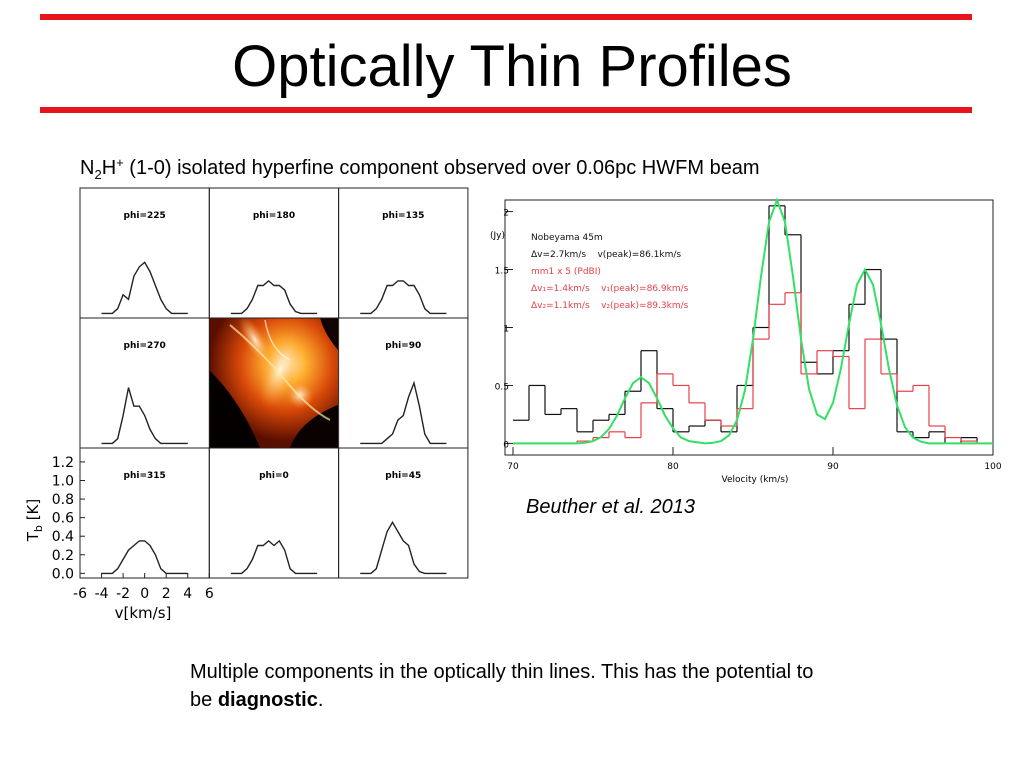 The image size is (1024, 768). I want to click on y-tick-label: 0.2, so click(63, 556).